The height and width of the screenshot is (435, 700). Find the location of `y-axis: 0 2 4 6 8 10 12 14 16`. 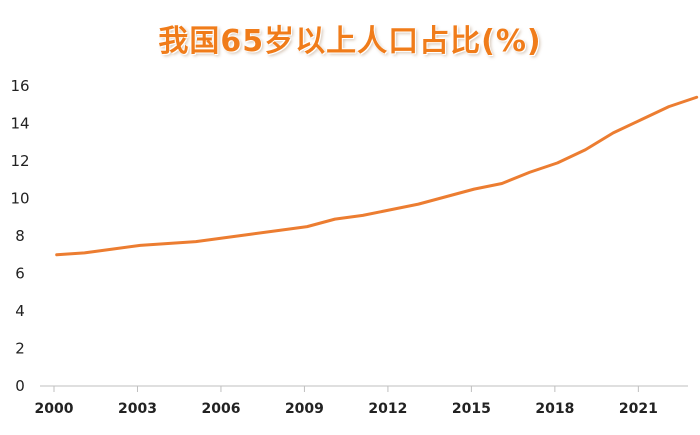

y-axis: 0 2 4 6 8 10 12 14 16 is located at coordinates (19, 236).